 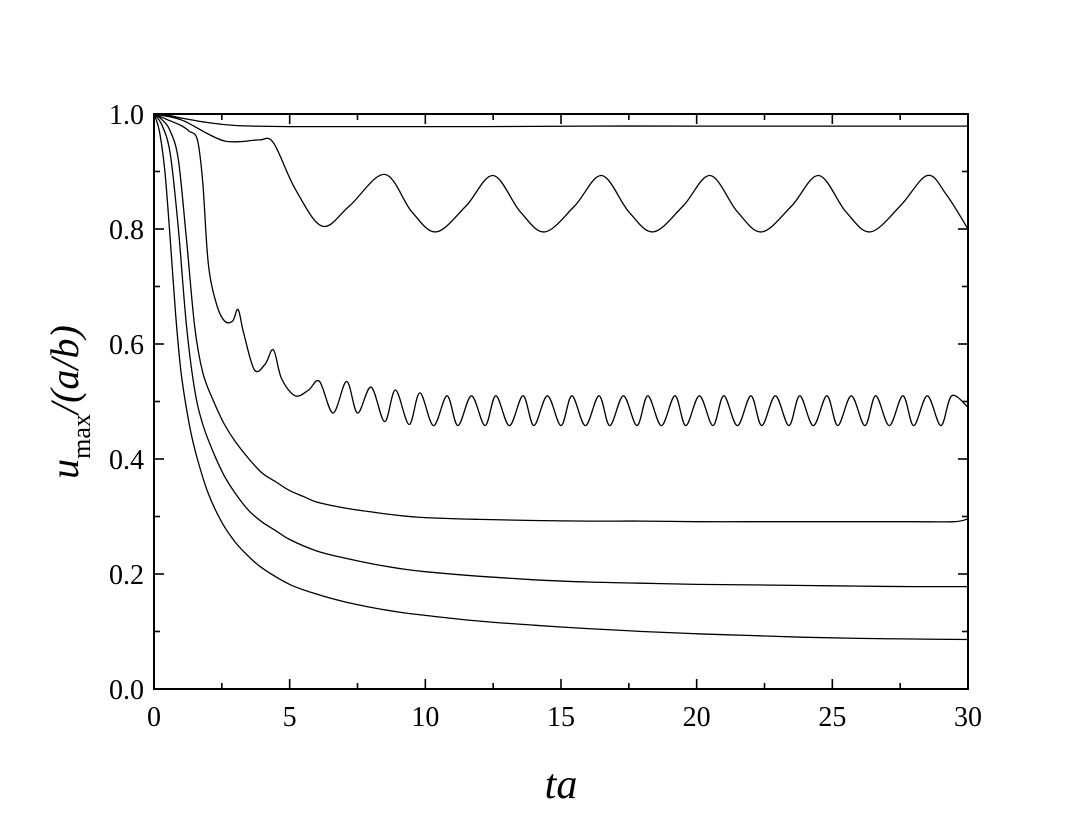 What do you see at coordinates (425, 717) in the screenshot?
I see `x-tick-label: 10` at bounding box center [425, 717].